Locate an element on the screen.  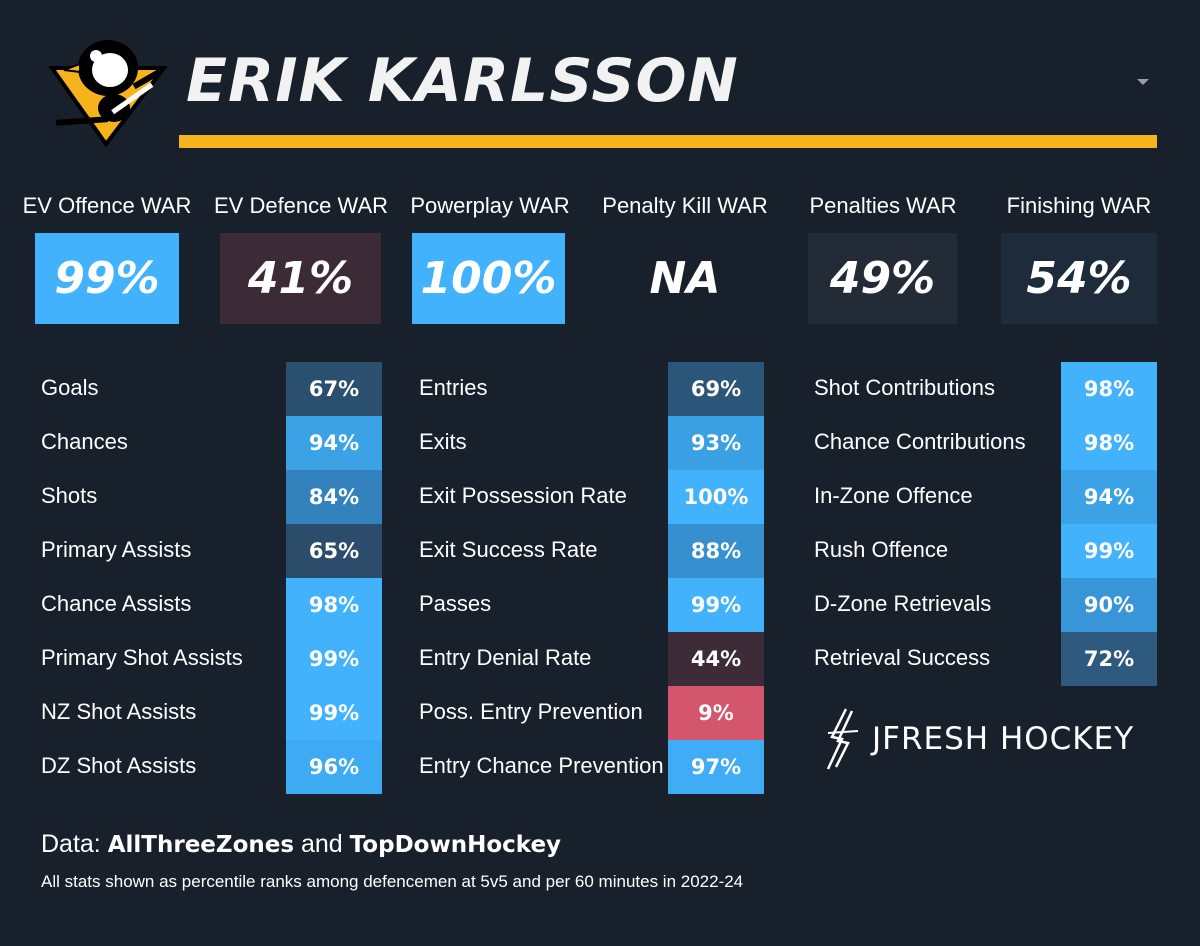
stat-percentile-cell: 69% is located at coordinates (716, 389).